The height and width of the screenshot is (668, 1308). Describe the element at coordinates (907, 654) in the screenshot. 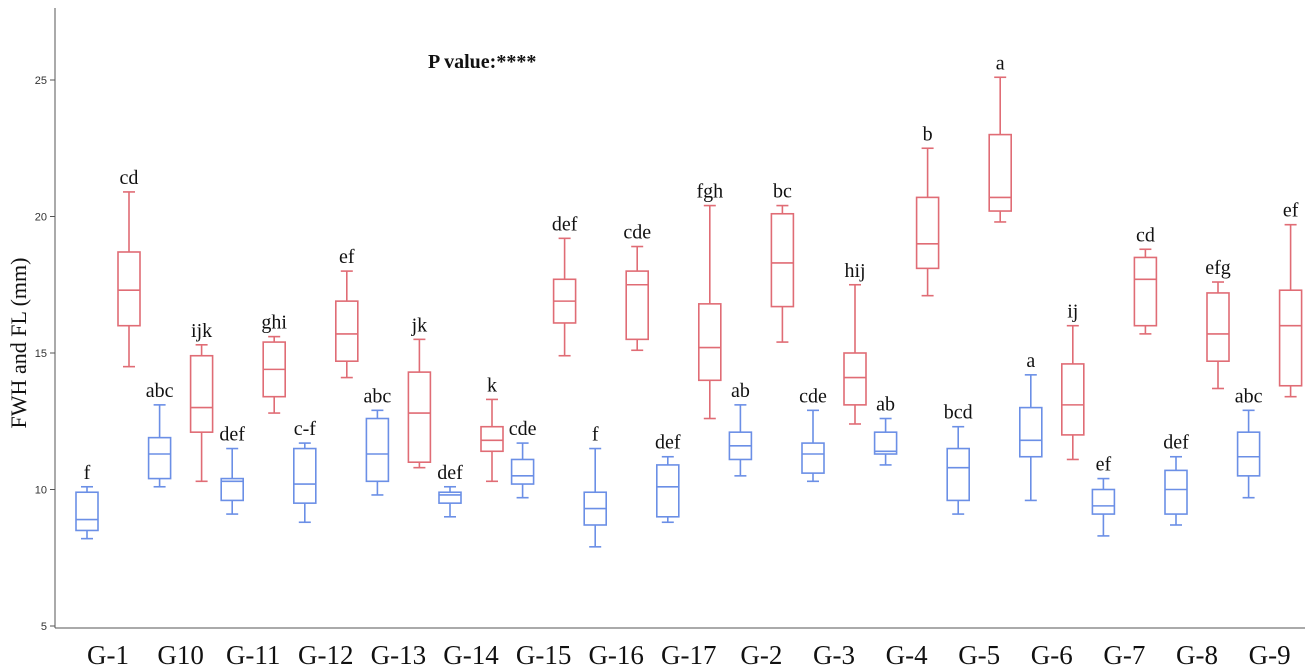

I see `x-tick-label: G-4` at that location.